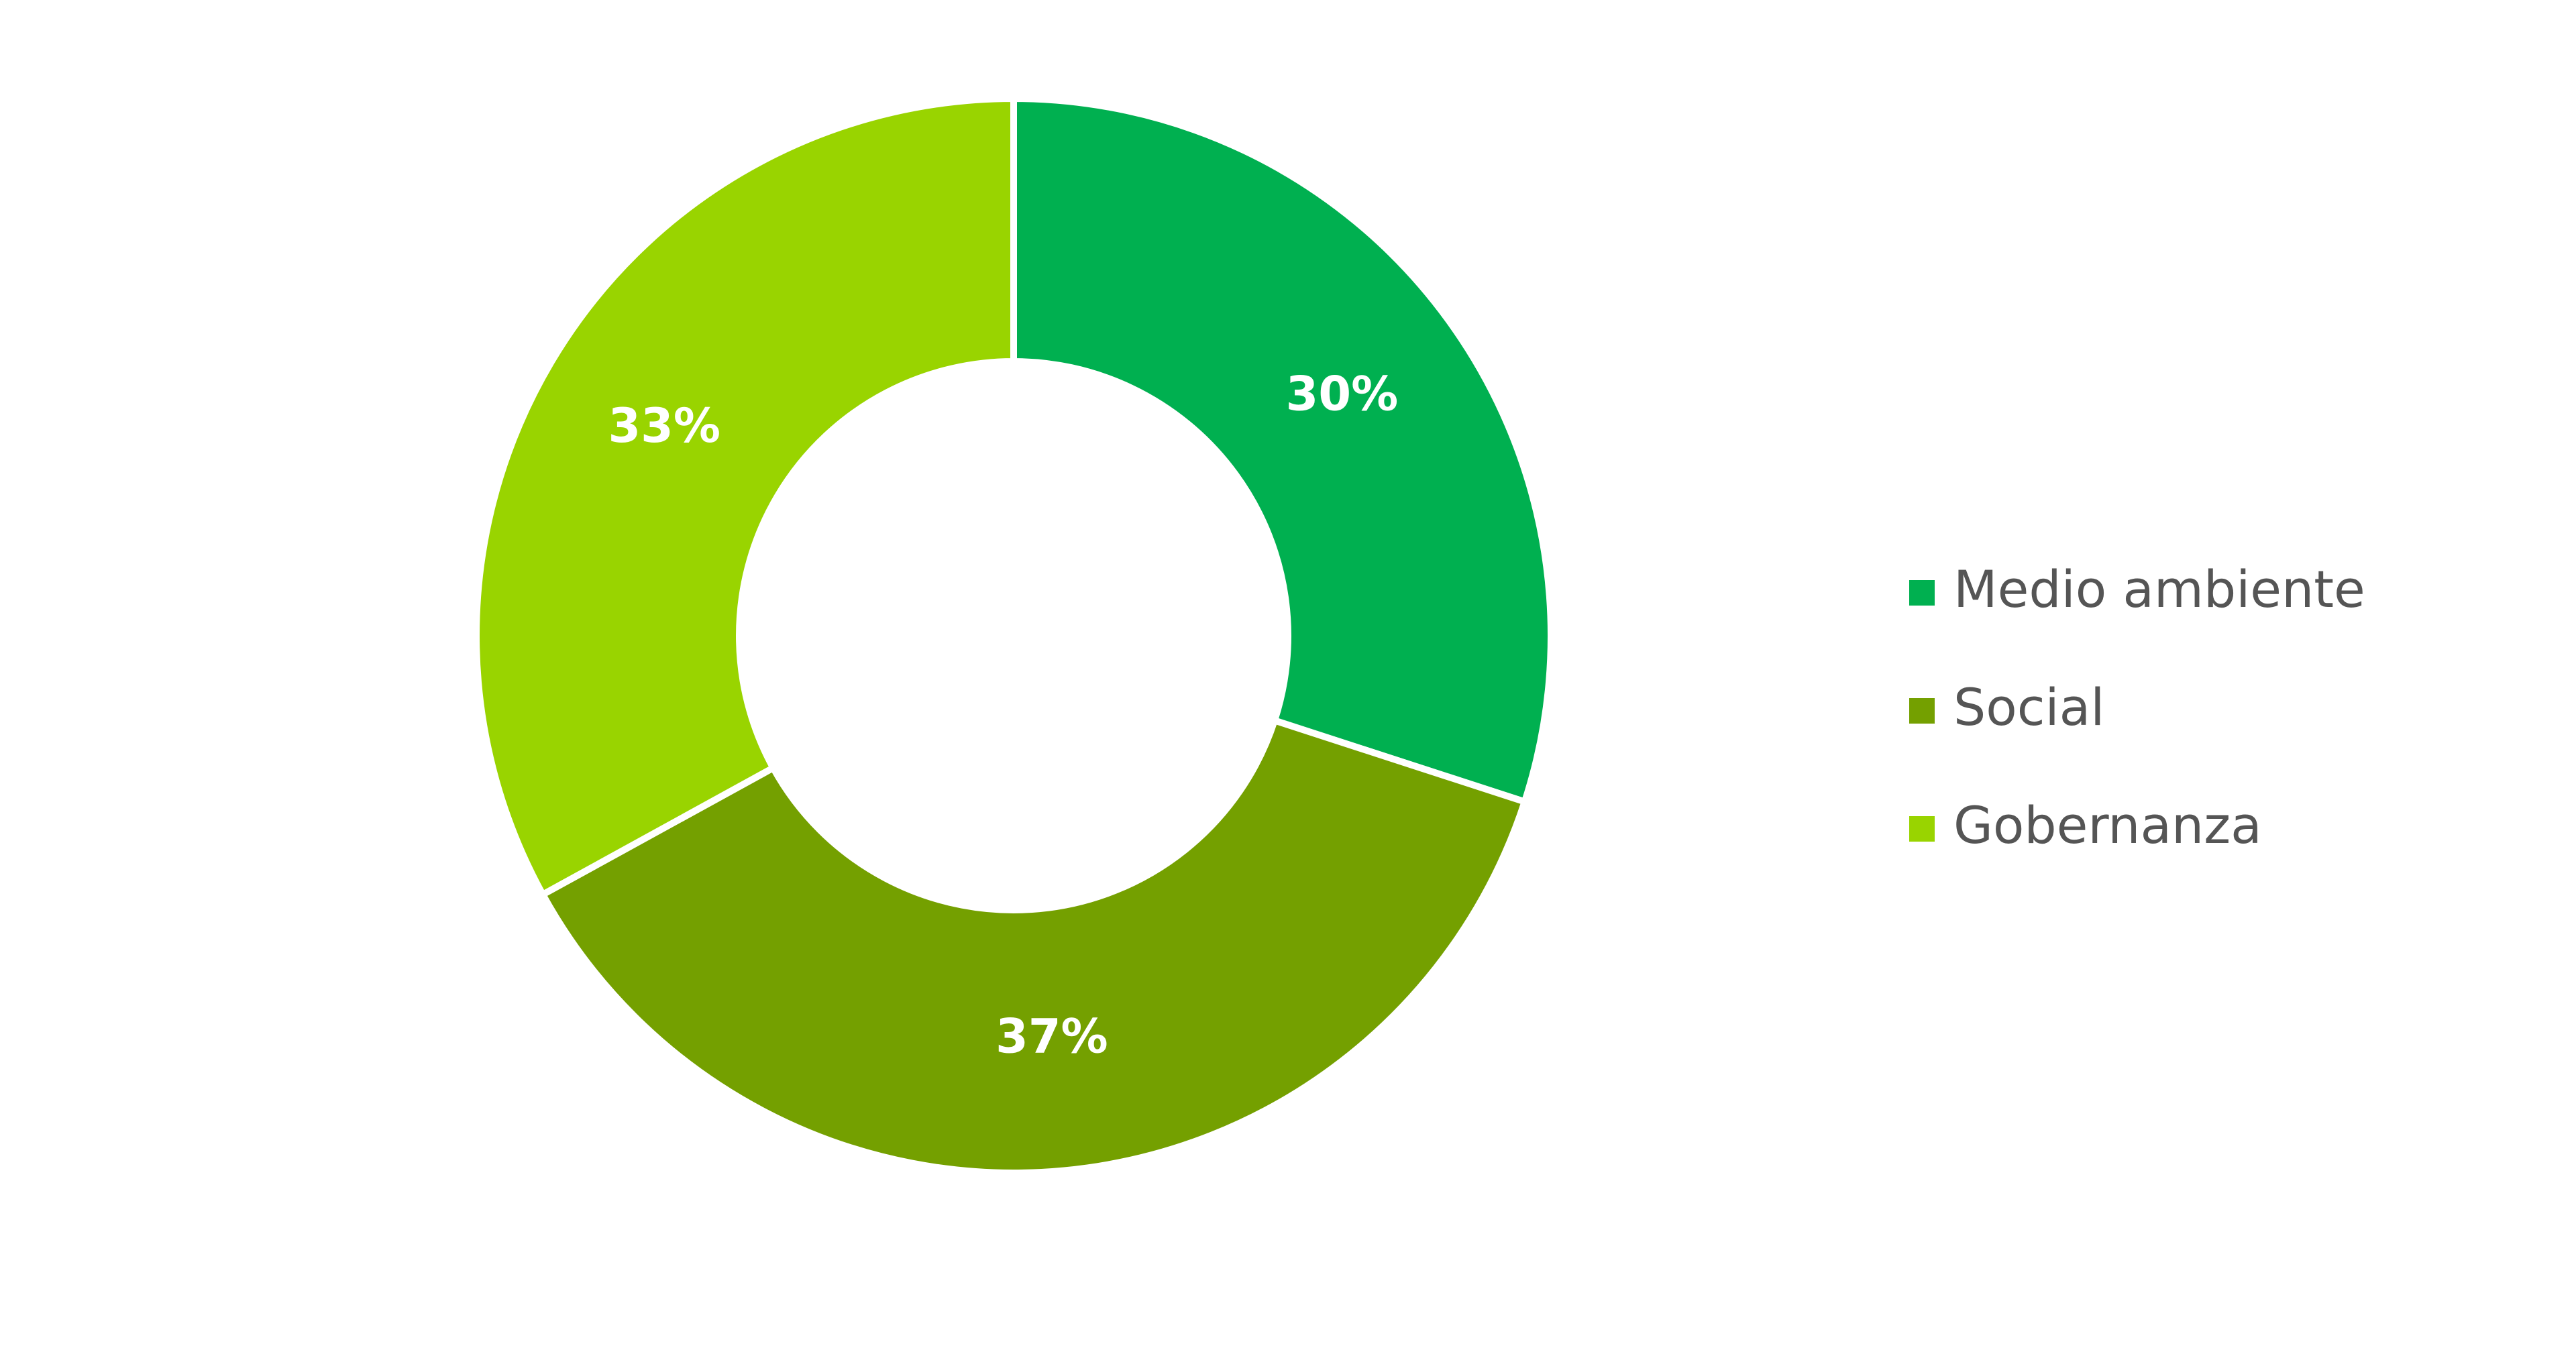 This screenshot has height=1358, width=2576. Describe the element at coordinates (1052, 1036) in the screenshot. I see `data-label: 37%` at that location.